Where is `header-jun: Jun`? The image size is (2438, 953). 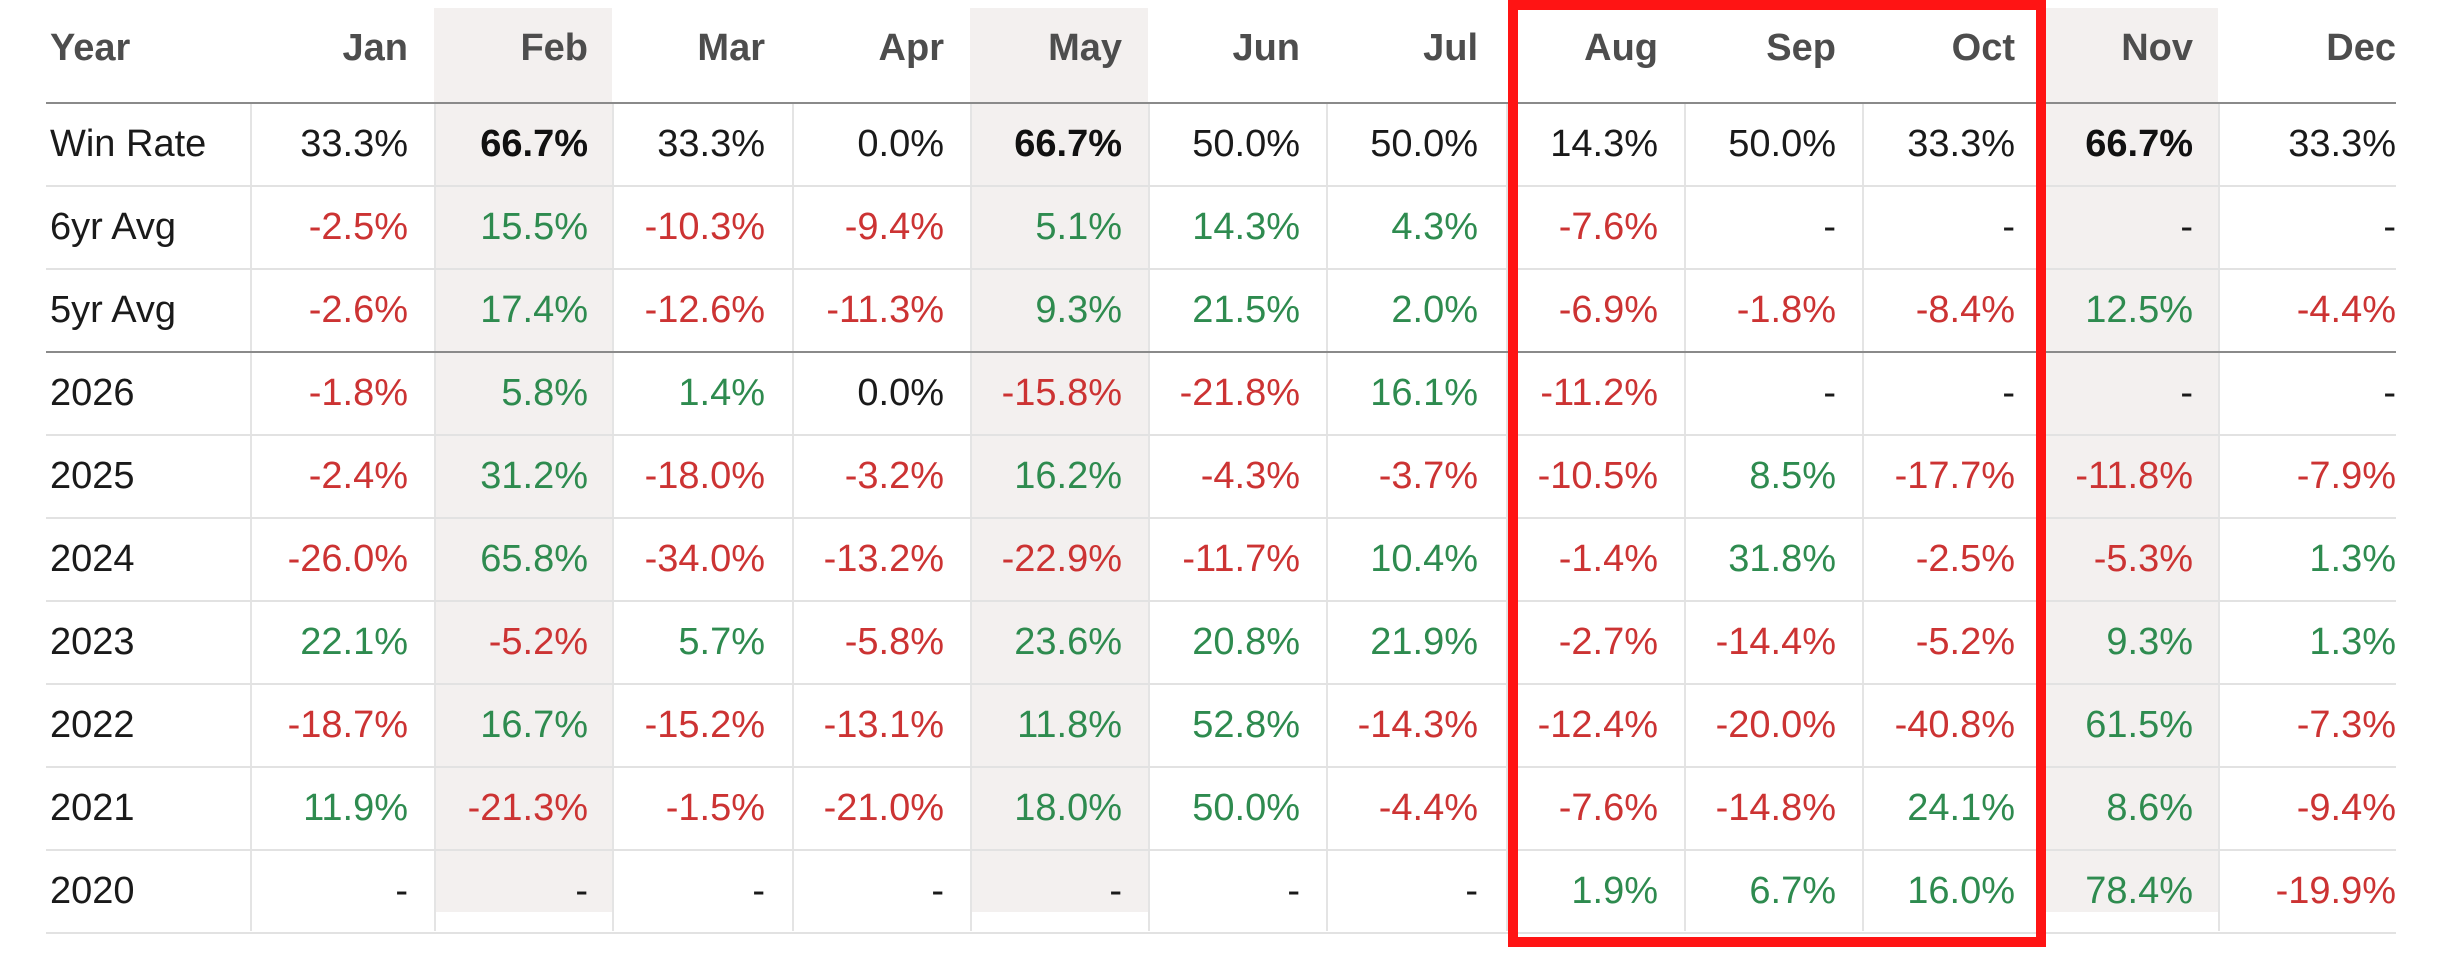
header-jun: Jun is located at coordinates (1266, 48).